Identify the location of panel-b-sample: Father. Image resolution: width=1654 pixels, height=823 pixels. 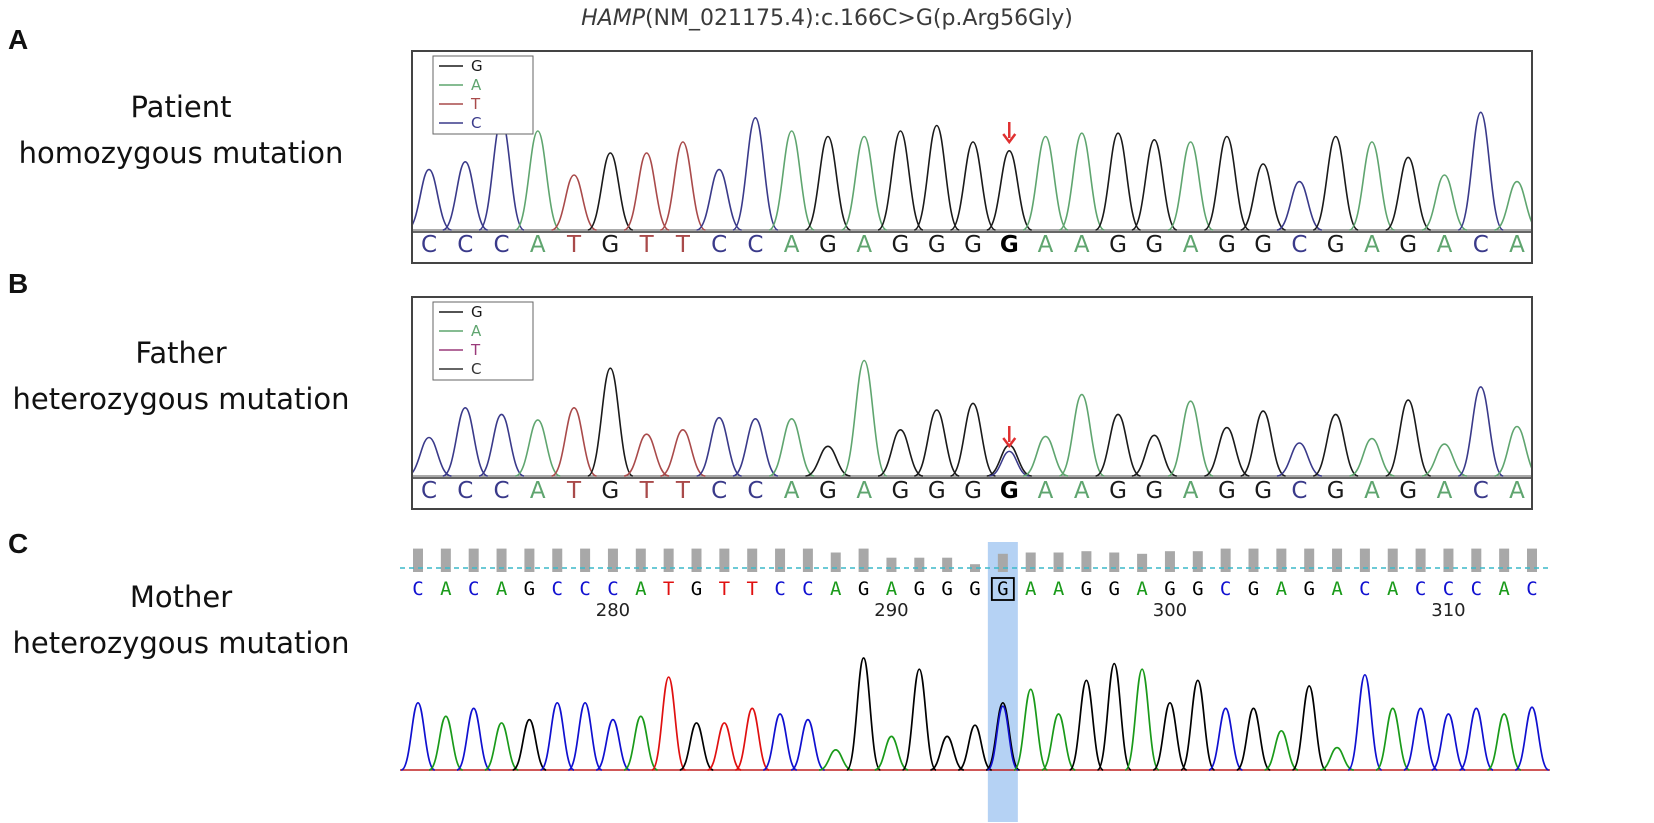
(181, 353).